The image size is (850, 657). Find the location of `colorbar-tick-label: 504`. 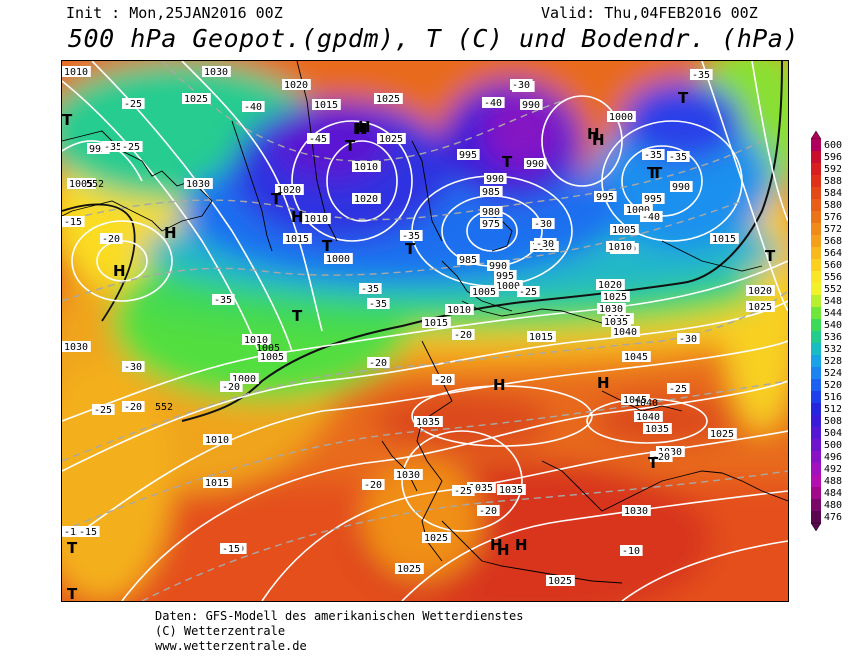

colorbar-tick-label: 504 is located at coordinates (833, 433).